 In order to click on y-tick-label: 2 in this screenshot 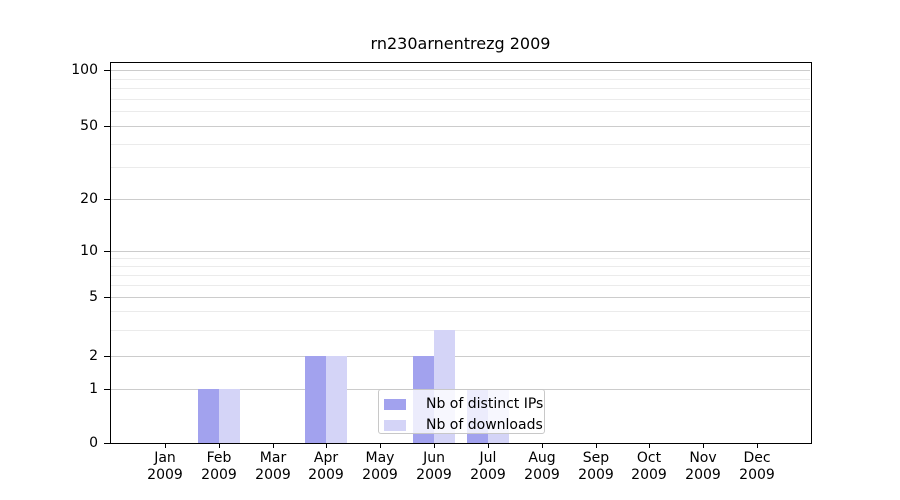, I will do `click(93, 356)`.